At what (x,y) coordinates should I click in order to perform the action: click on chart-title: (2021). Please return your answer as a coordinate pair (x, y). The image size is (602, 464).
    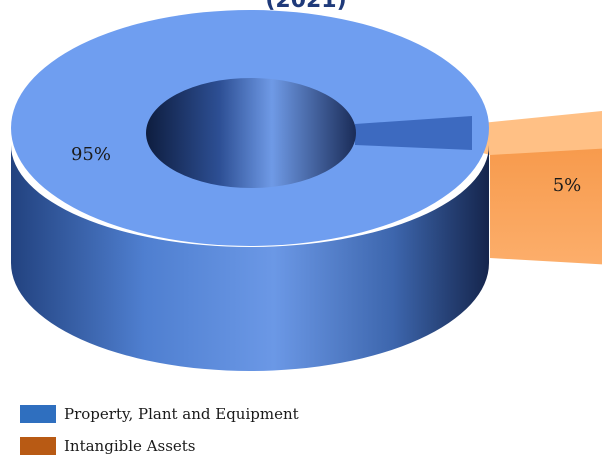
    Looking at the image, I should click on (305, 6).